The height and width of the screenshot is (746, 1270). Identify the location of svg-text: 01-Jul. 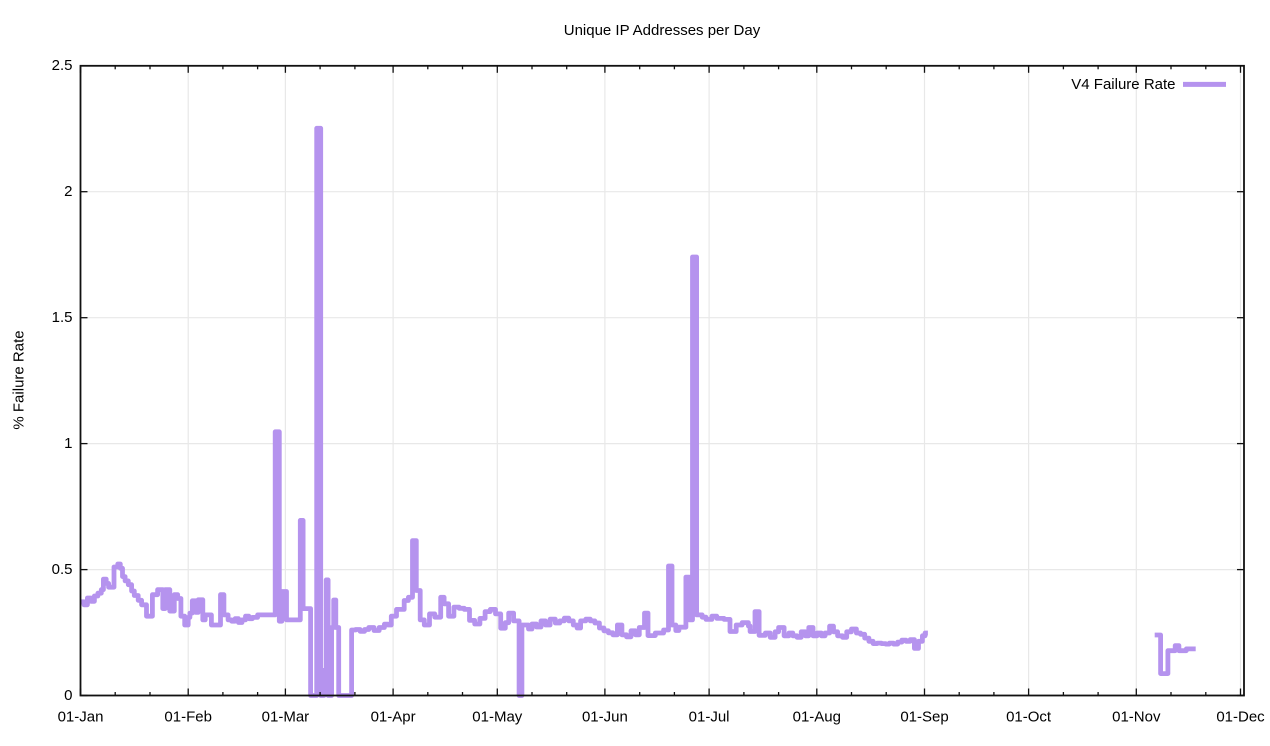
(709, 717).